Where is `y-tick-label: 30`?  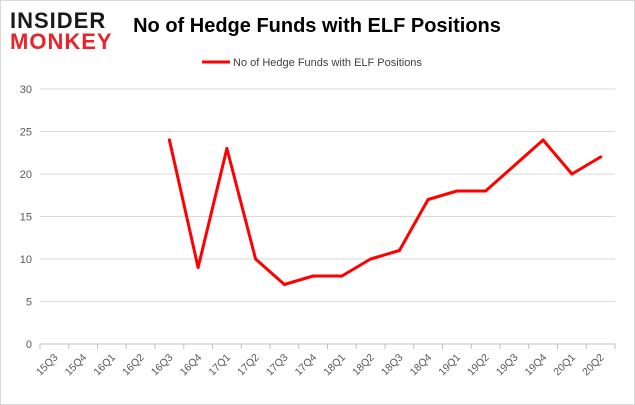 y-tick-label: 30 is located at coordinates (26, 90).